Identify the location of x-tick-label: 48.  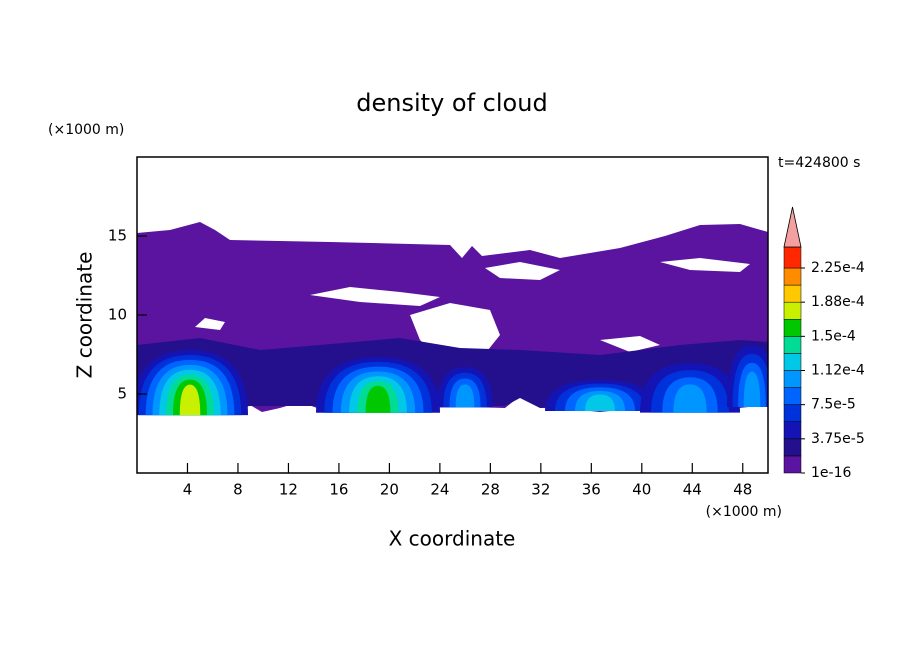
(742, 490).